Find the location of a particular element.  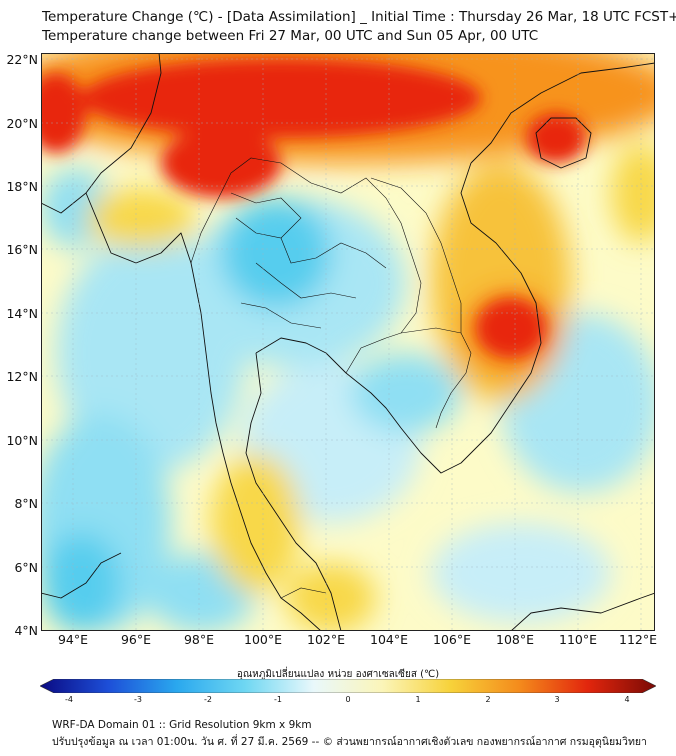

coast-borneo is located at coordinates (582, 611).